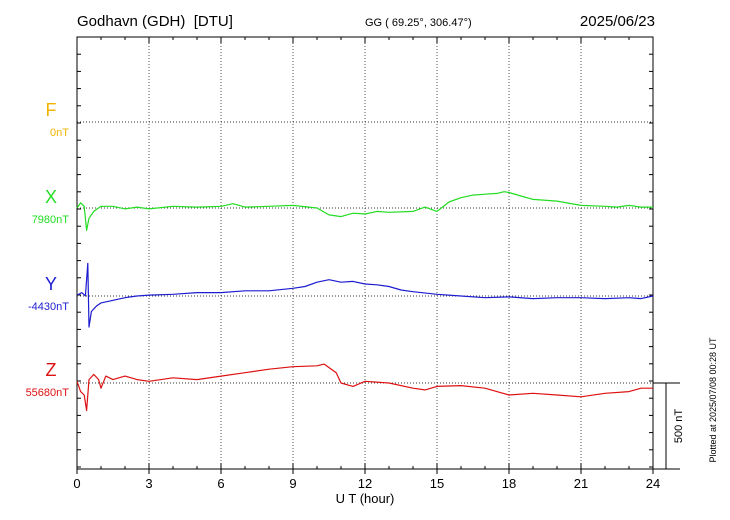 The height and width of the screenshot is (520, 730). I want to click on series-baseline-y: -4430nT, so click(48, 307).